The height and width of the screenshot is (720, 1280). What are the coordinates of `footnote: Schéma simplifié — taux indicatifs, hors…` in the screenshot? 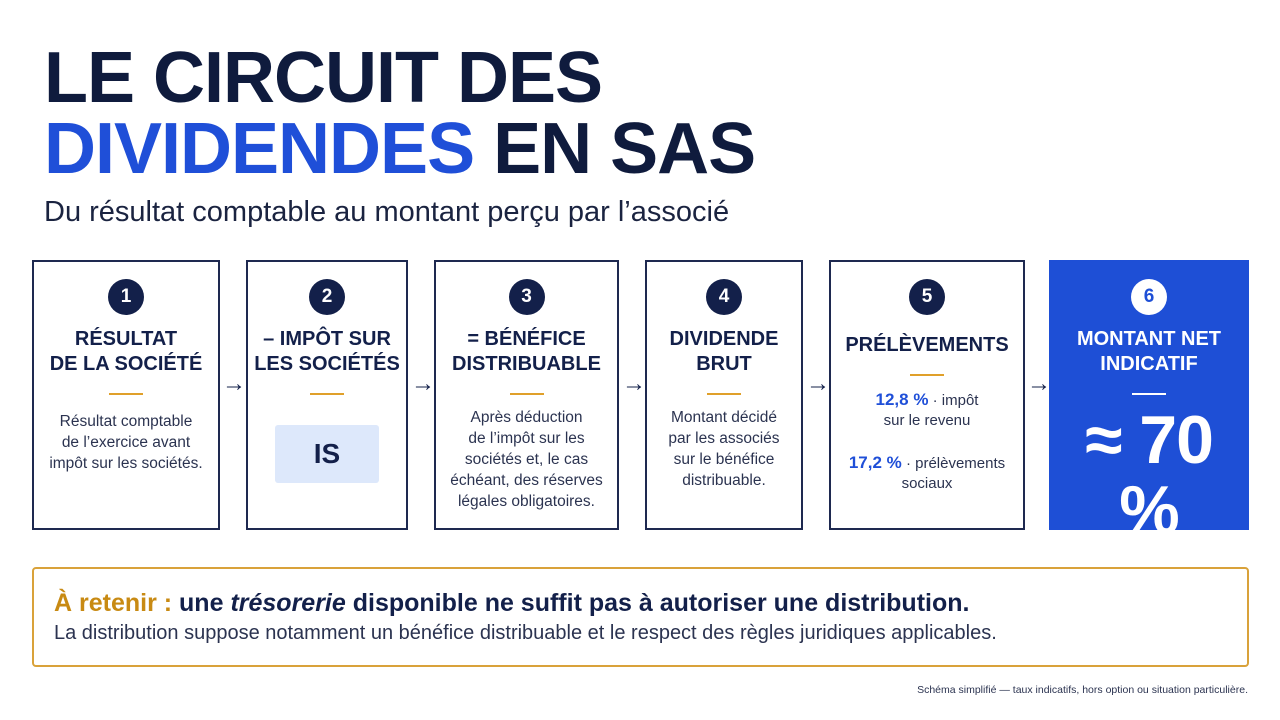 It's located at (1082, 690).